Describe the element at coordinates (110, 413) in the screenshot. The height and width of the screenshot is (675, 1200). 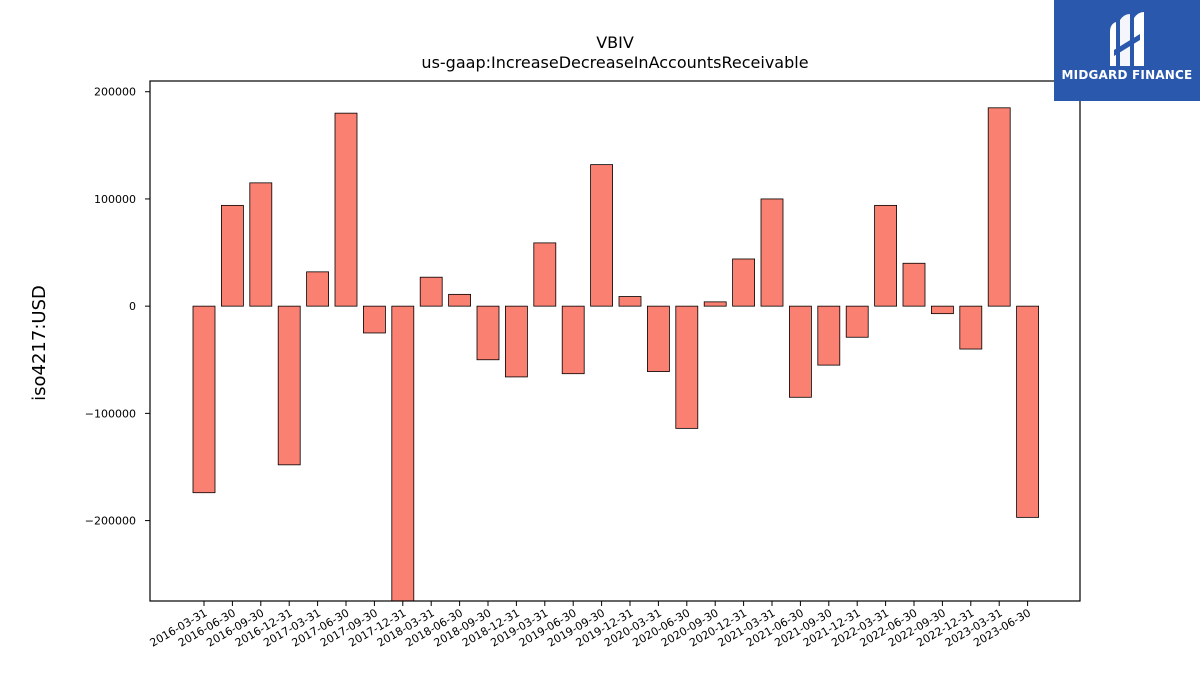
I see `y-tick-label: −100000` at that location.